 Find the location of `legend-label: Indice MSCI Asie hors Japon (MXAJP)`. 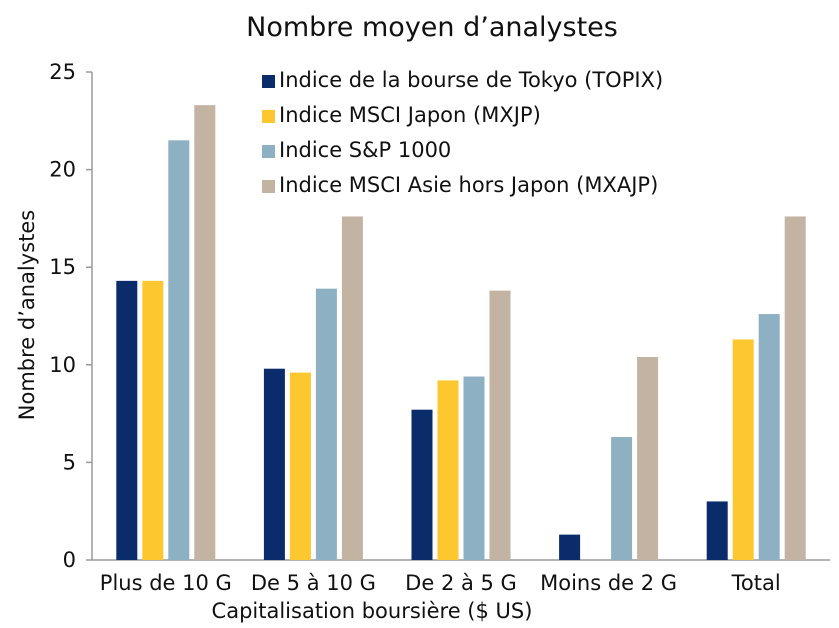

legend-label: Indice MSCI Asie hors Japon (MXAJP) is located at coordinates (468, 185).